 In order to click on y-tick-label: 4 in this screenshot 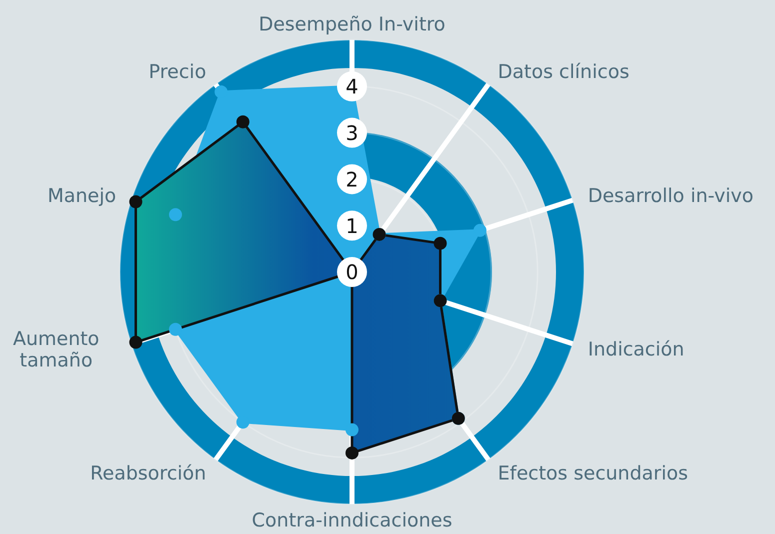, I will do `click(352, 86)`.